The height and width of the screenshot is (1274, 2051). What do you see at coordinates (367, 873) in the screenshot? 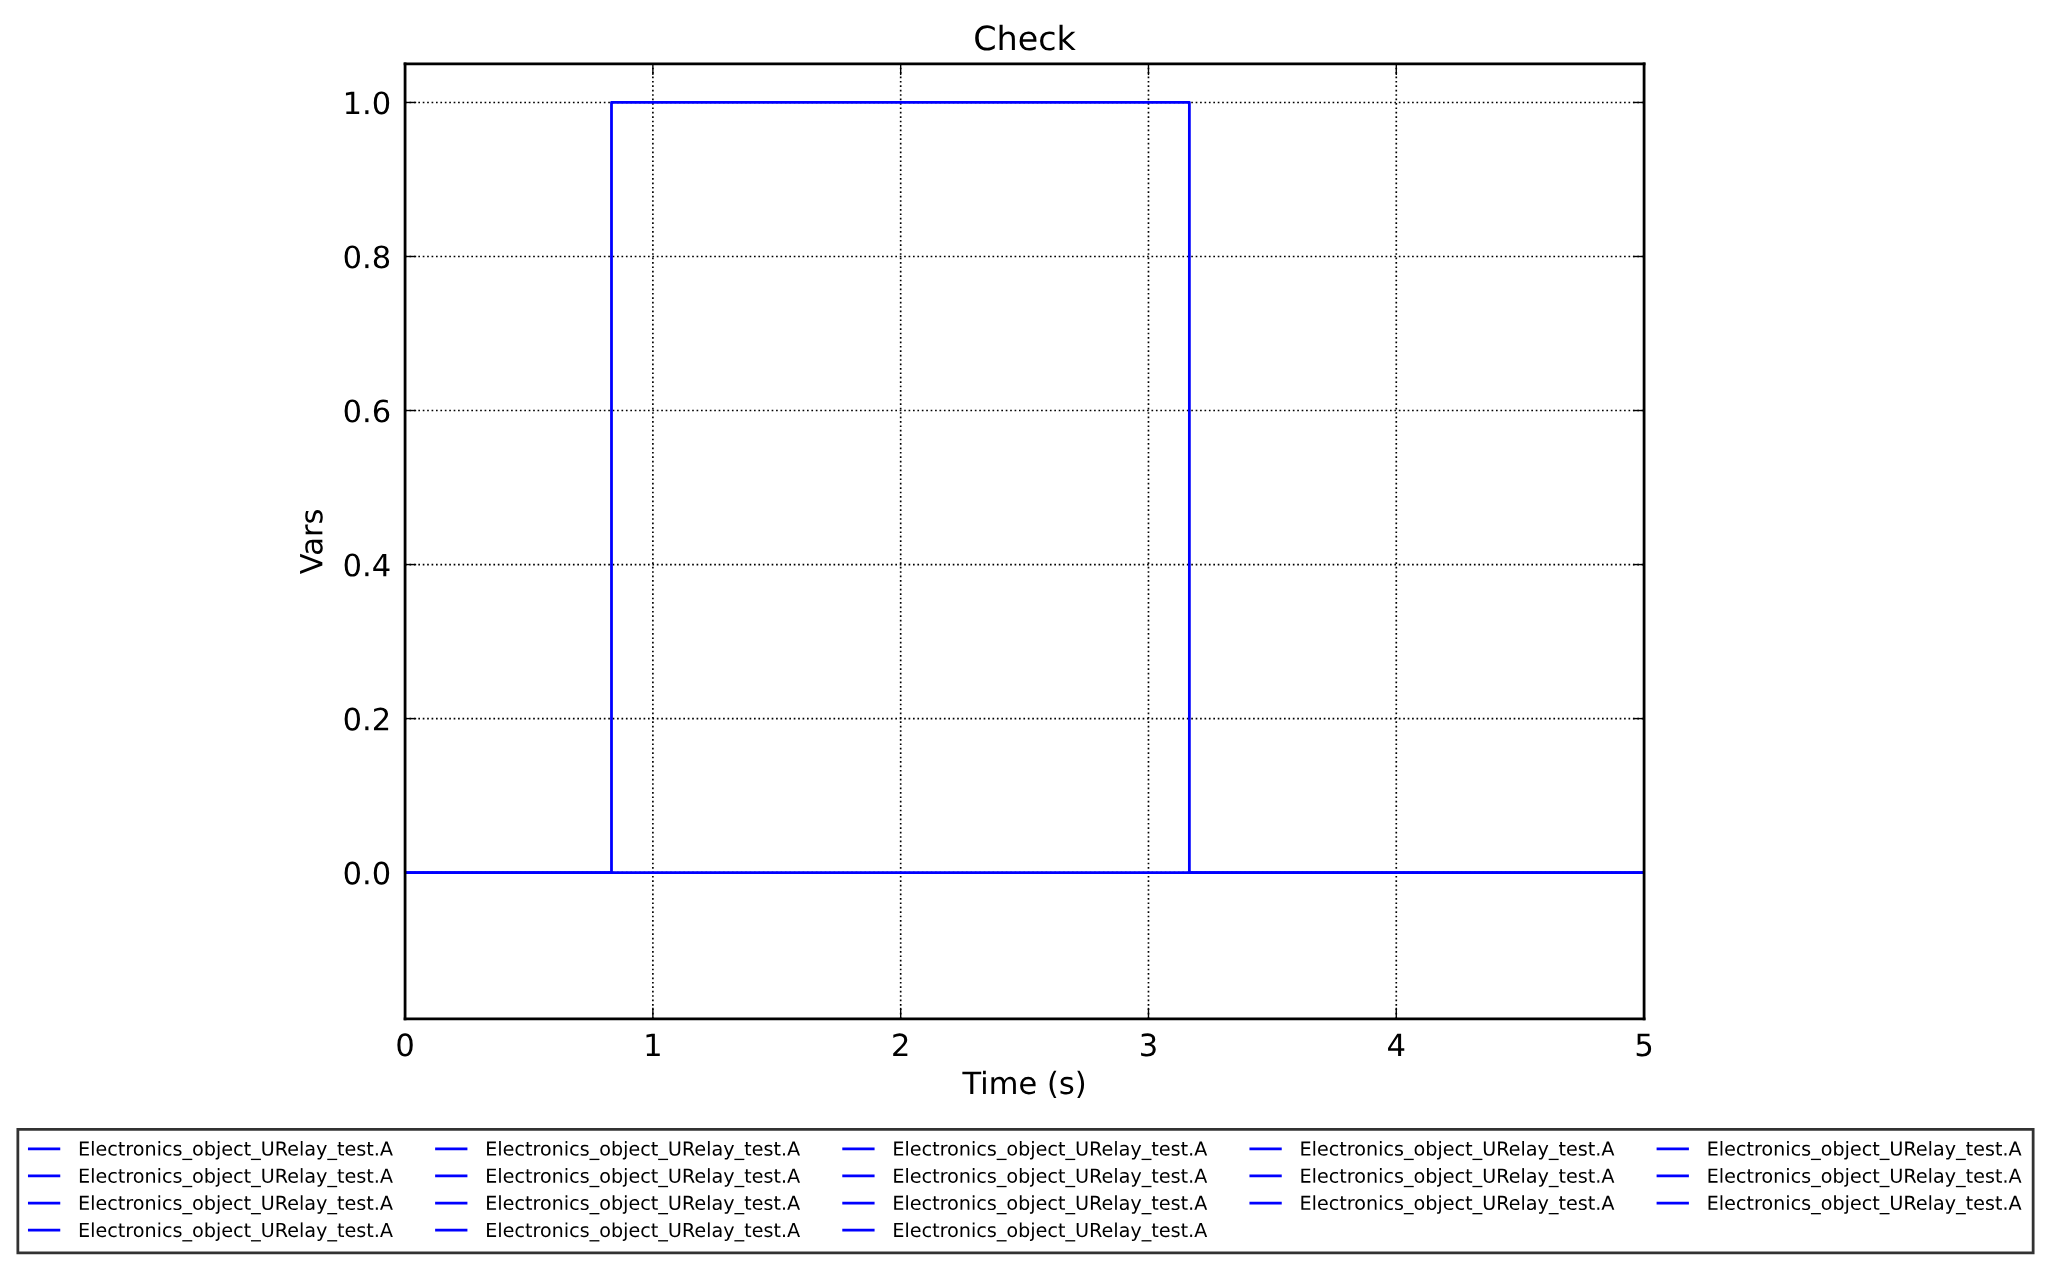
I see `y-tick-label: 0.0` at bounding box center [367, 873].